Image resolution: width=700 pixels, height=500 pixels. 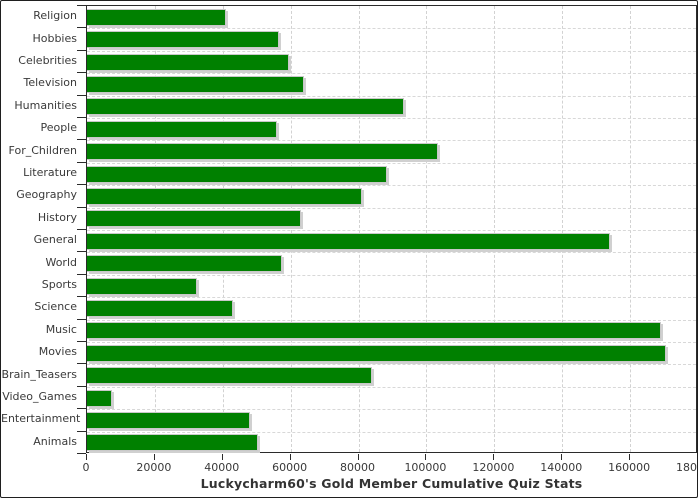 What do you see at coordinates (50, 83) in the screenshot?
I see `category-label: Television` at bounding box center [50, 83].